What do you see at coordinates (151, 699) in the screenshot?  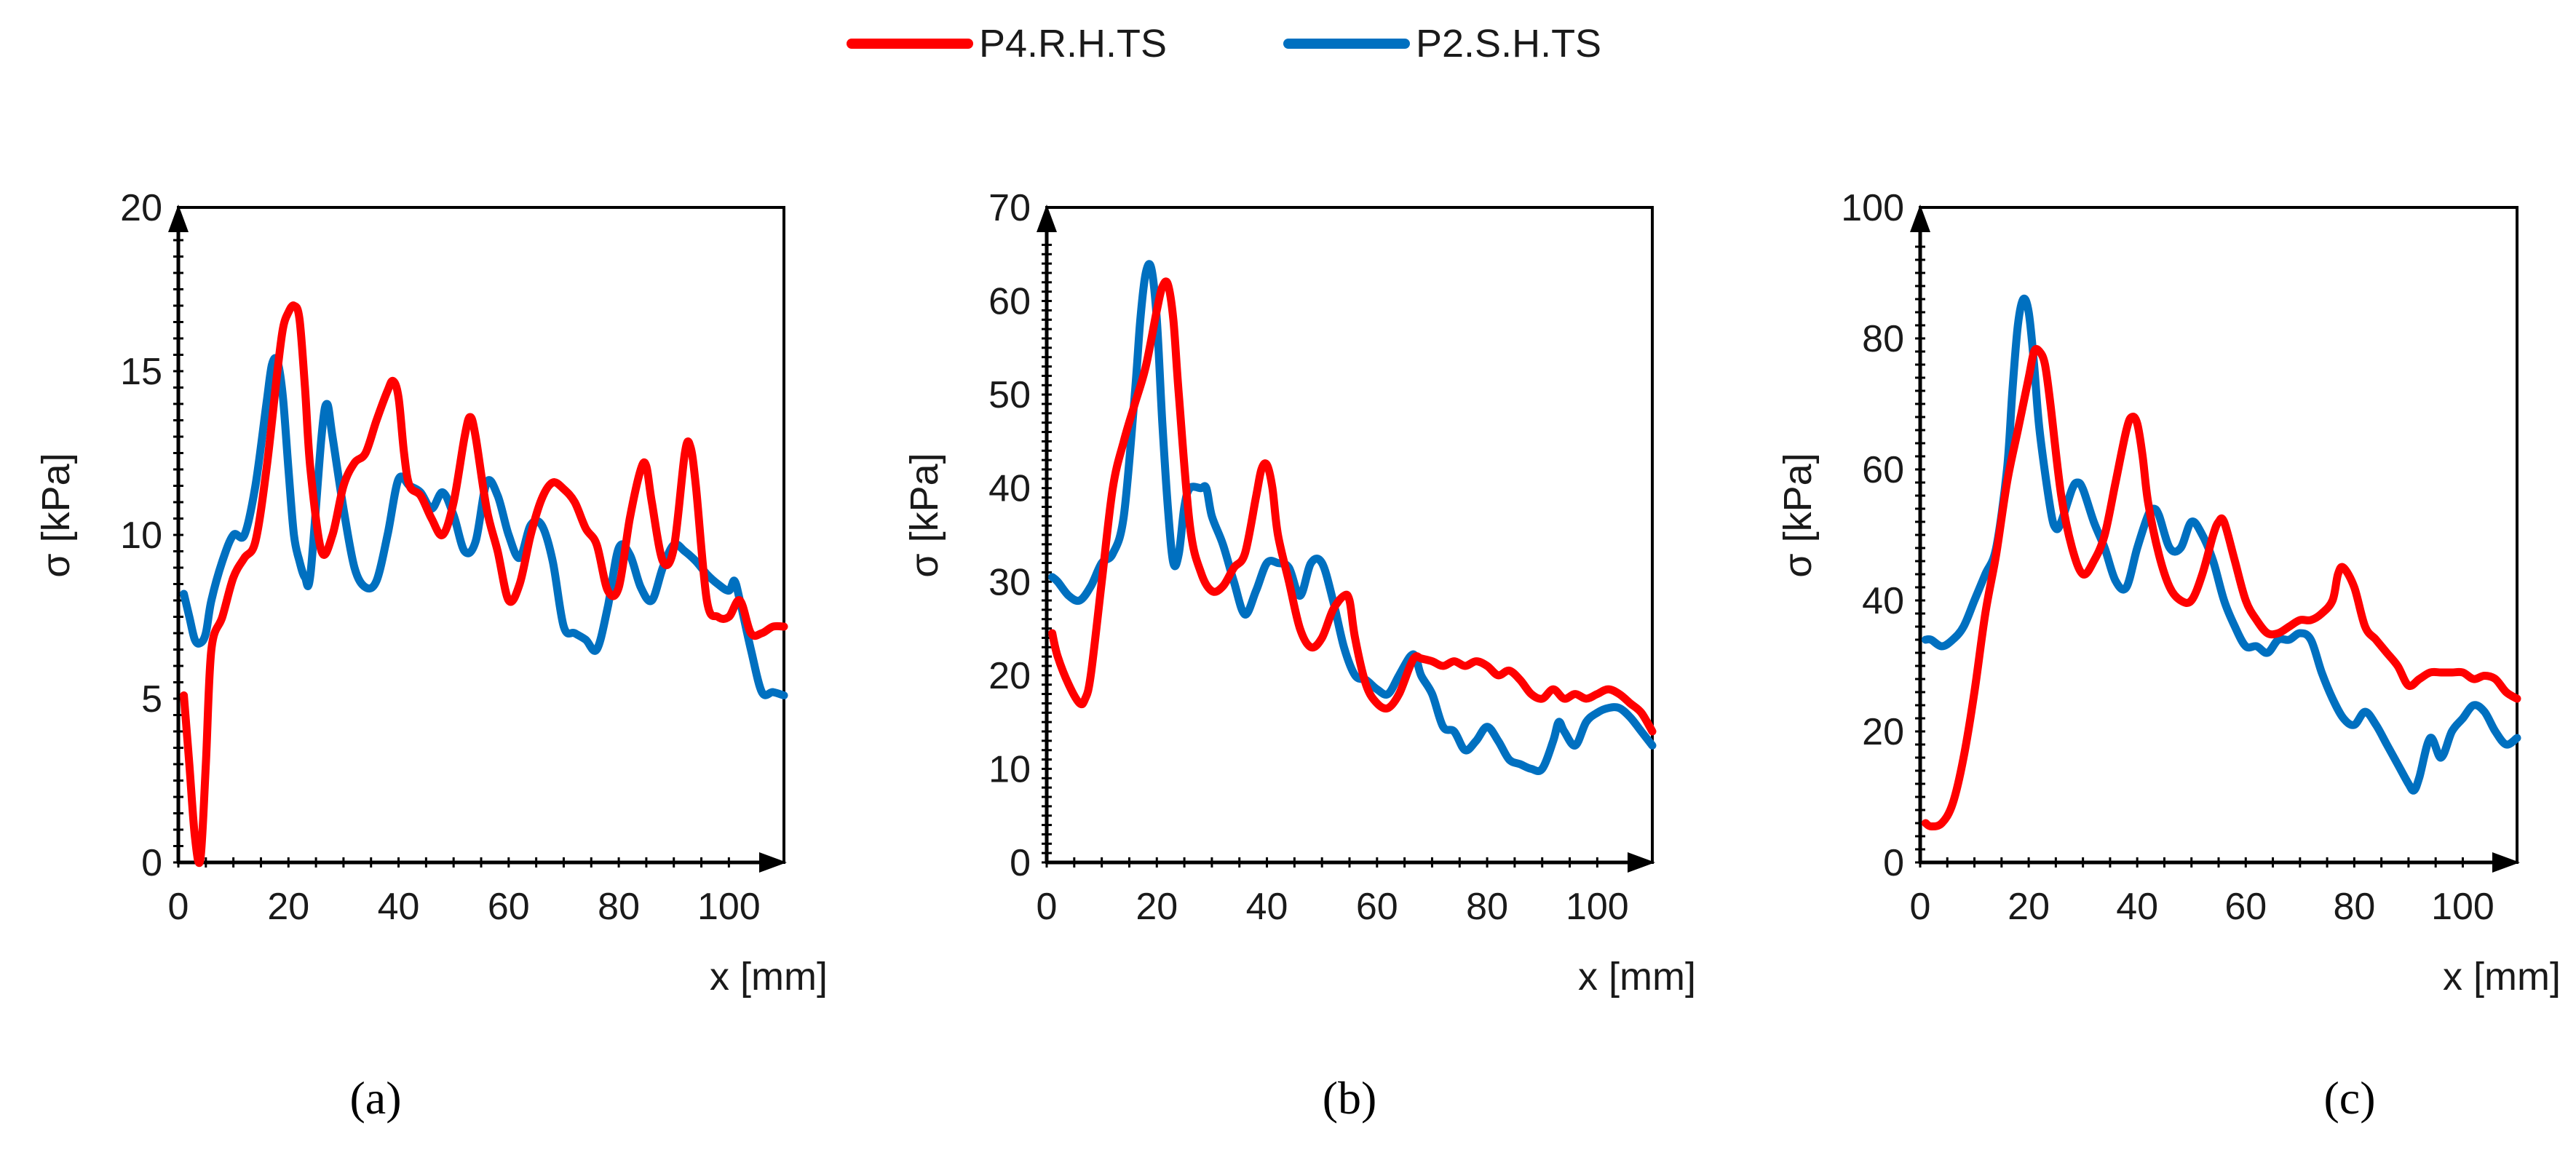 I see `y-tick-label-a: 5` at bounding box center [151, 699].